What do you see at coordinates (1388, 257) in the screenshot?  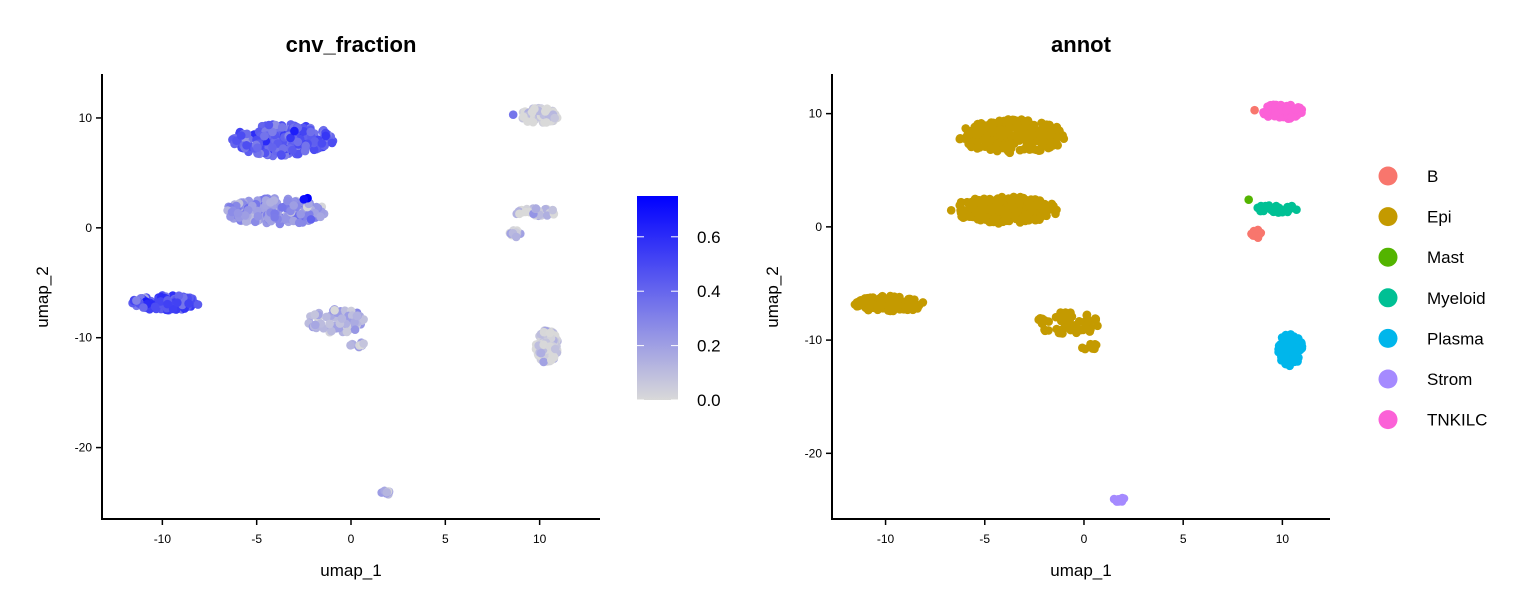 I see `legend-swatch-mast` at bounding box center [1388, 257].